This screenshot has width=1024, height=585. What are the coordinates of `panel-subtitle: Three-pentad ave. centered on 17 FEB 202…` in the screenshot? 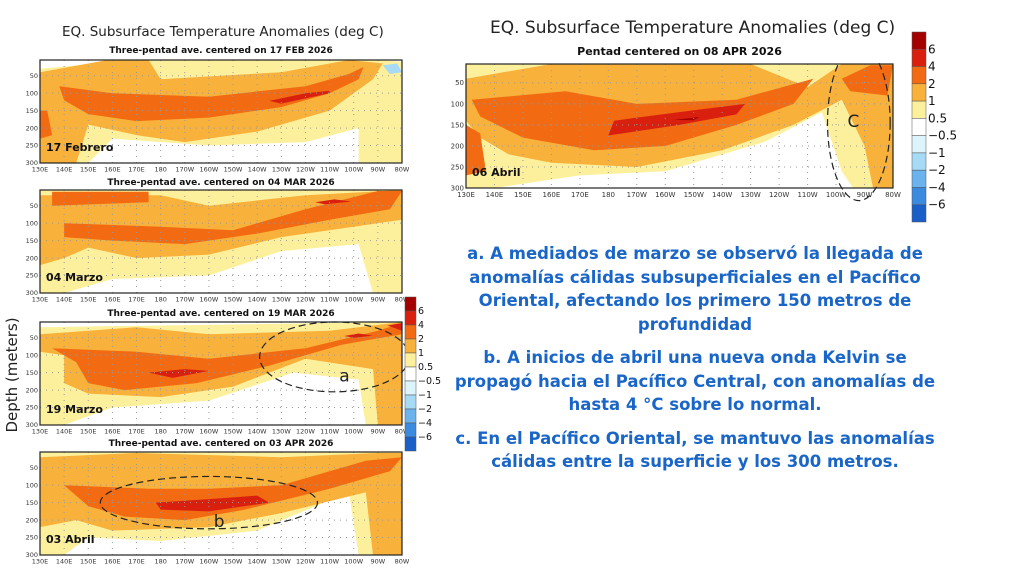 It's located at (221, 51).